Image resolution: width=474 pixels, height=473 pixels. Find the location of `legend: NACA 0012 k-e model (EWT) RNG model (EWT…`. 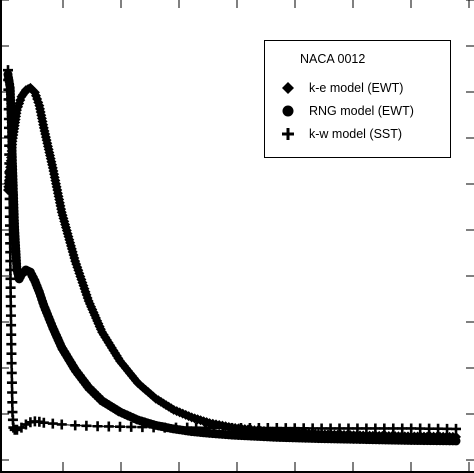

legend: NACA 0012 k-e model (EWT) RNG model (EWT… is located at coordinates (357, 99).